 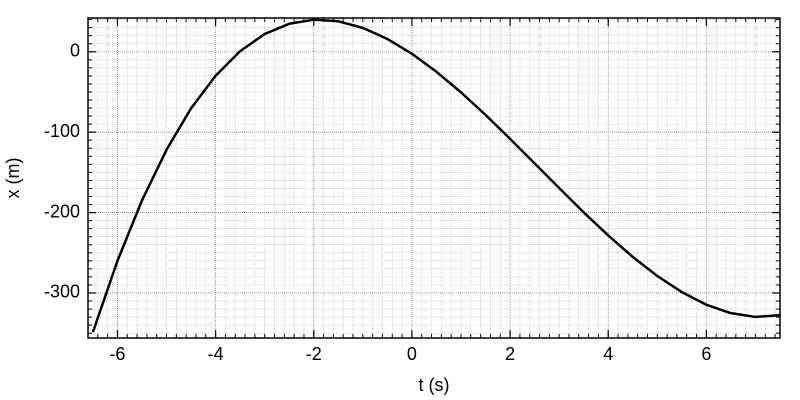 I want to click on y-tick-label: 0, so click(x=75, y=51).